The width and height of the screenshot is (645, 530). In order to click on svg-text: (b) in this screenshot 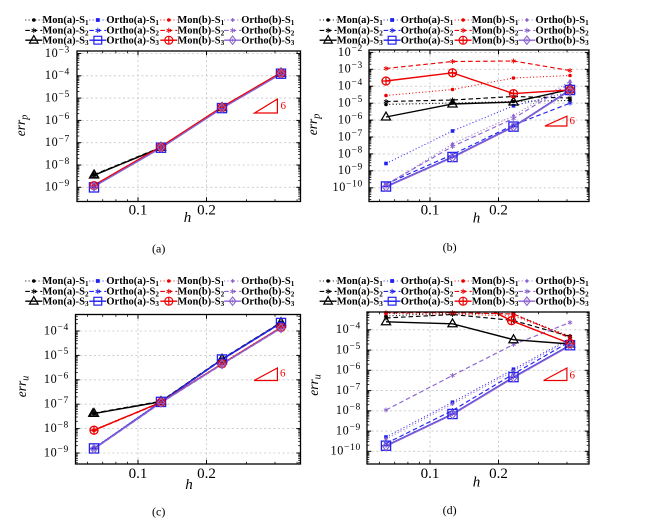, I will do `click(450, 247)`.